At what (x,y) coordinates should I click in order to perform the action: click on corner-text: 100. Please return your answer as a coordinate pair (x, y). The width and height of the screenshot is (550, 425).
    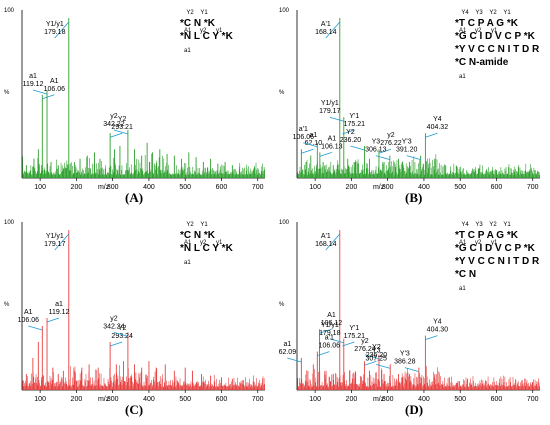
    Looking at the image, I should click on (284, 223).